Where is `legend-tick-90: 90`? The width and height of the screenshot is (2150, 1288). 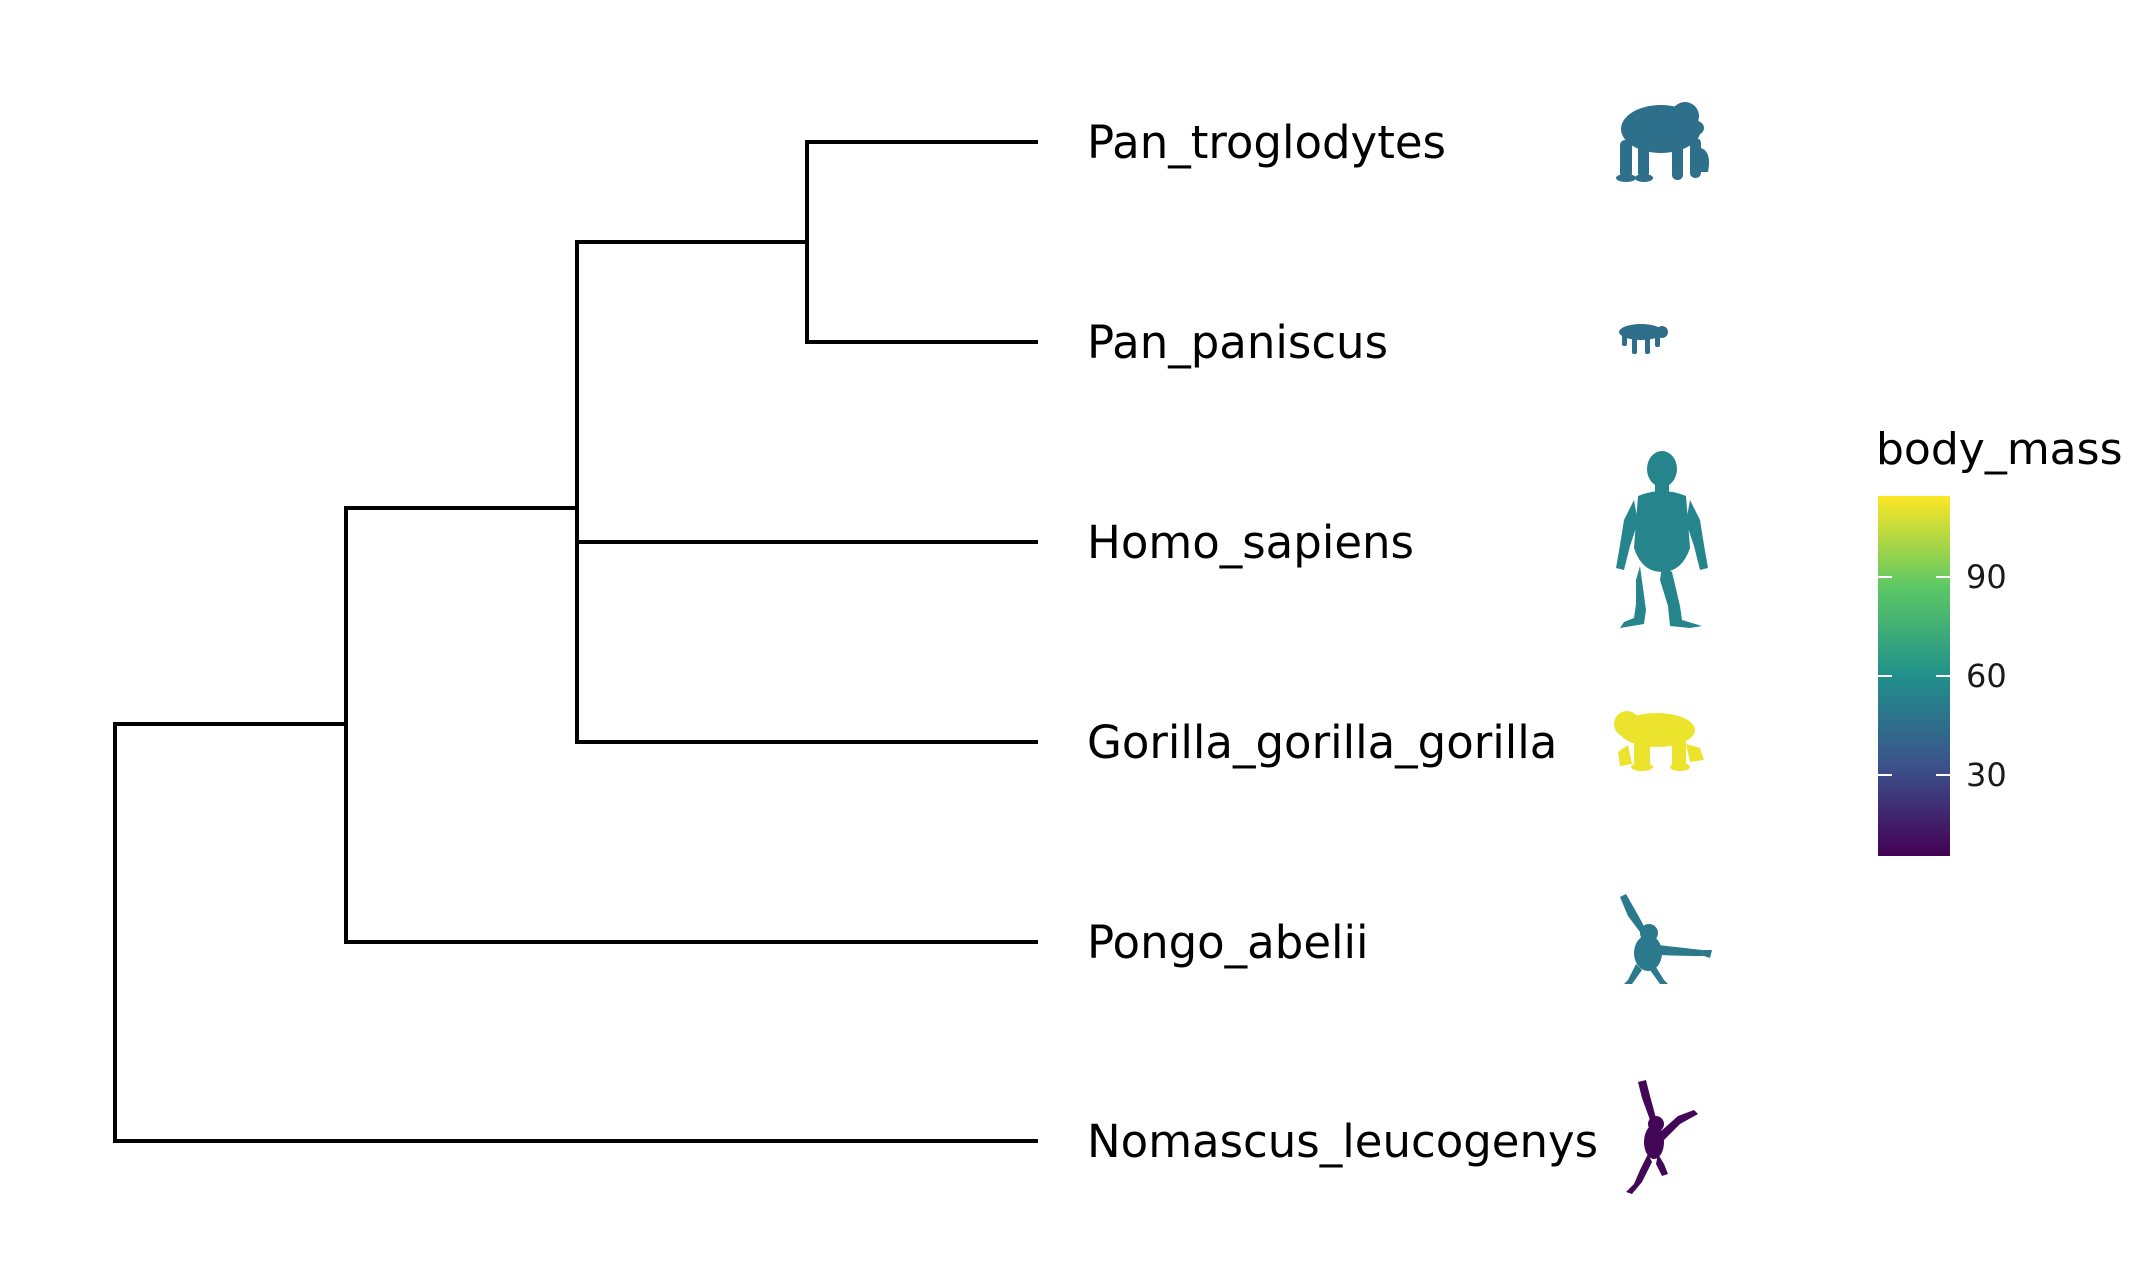
legend-tick-90: 90 is located at coordinates (1986, 577).